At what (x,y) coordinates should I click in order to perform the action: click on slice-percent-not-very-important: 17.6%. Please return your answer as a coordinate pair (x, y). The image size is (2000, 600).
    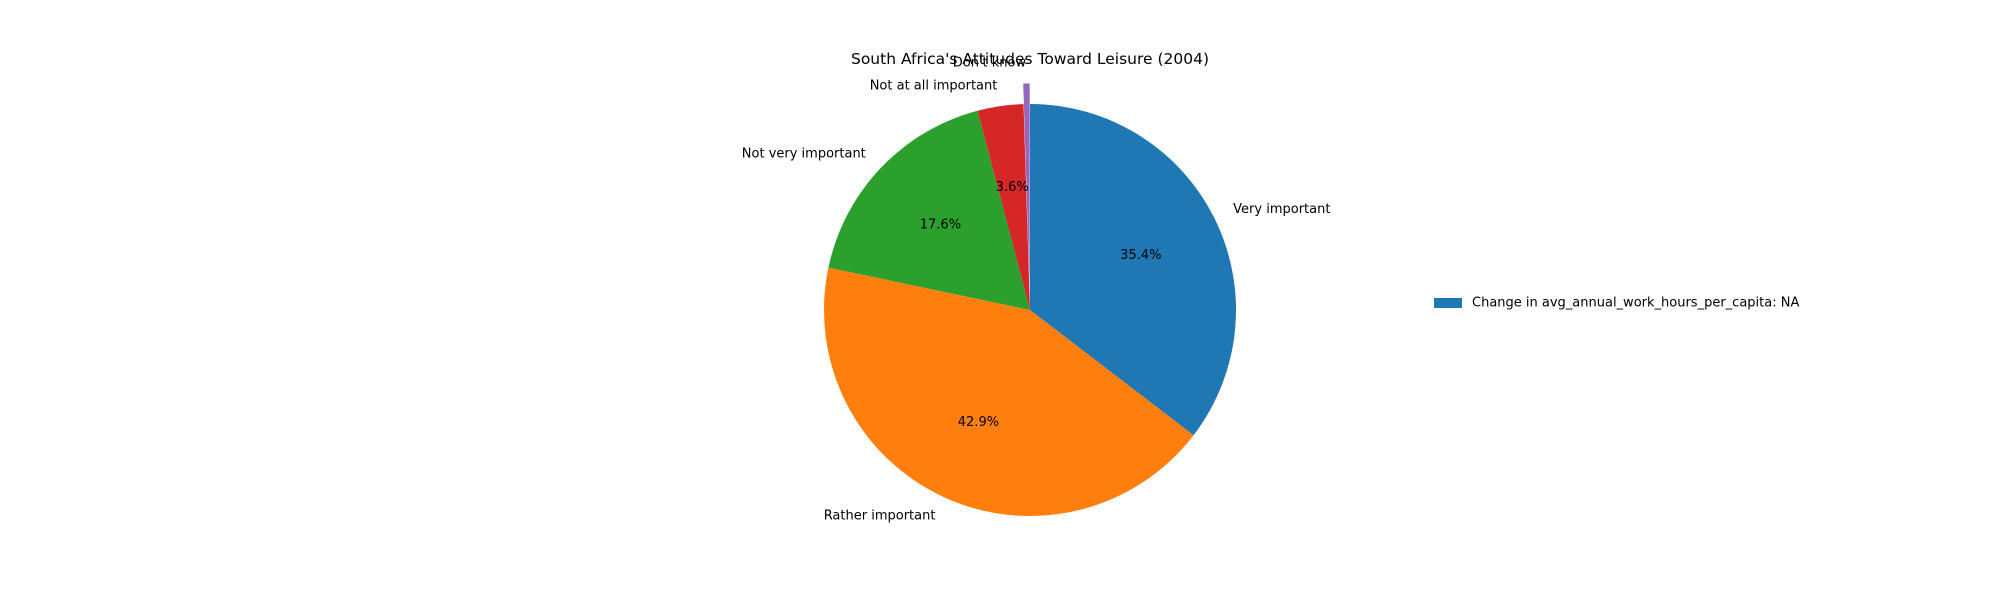
    Looking at the image, I should click on (940, 224).